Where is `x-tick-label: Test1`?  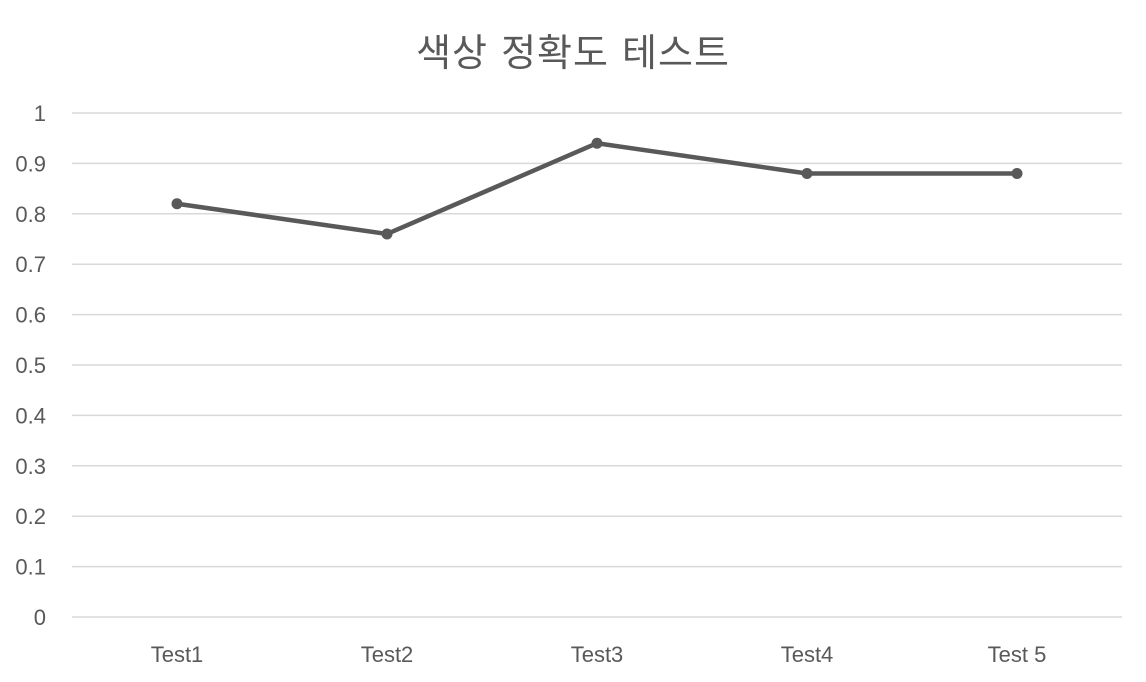 x-tick-label: Test1 is located at coordinates (177, 654).